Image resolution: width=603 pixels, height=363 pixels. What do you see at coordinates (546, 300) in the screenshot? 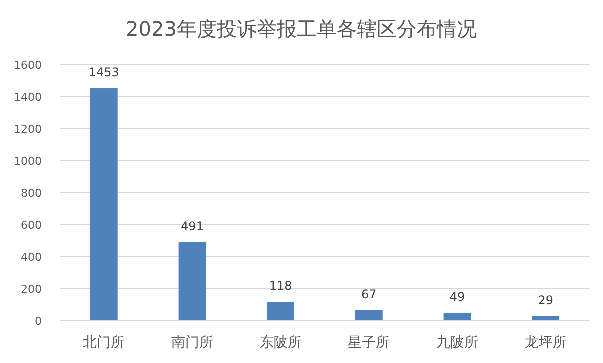
I see `data-label: 29` at bounding box center [546, 300].